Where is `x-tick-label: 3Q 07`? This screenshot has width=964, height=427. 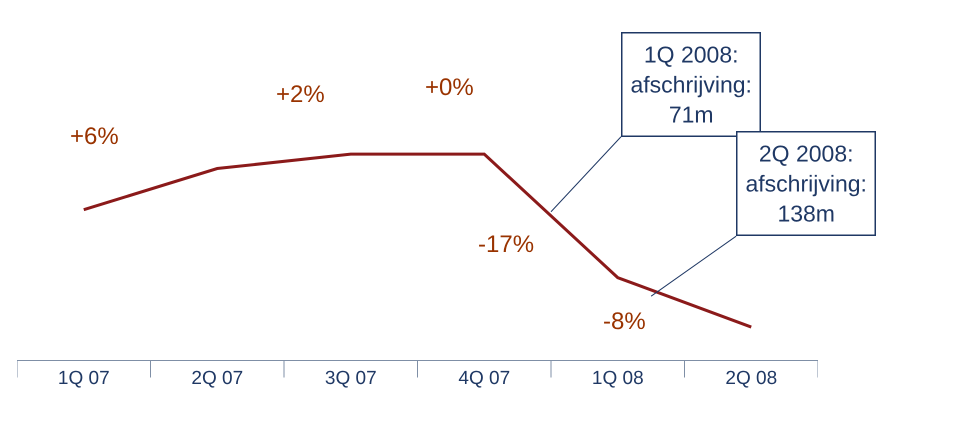
x-tick-label: 3Q 07 is located at coordinates (350, 378).